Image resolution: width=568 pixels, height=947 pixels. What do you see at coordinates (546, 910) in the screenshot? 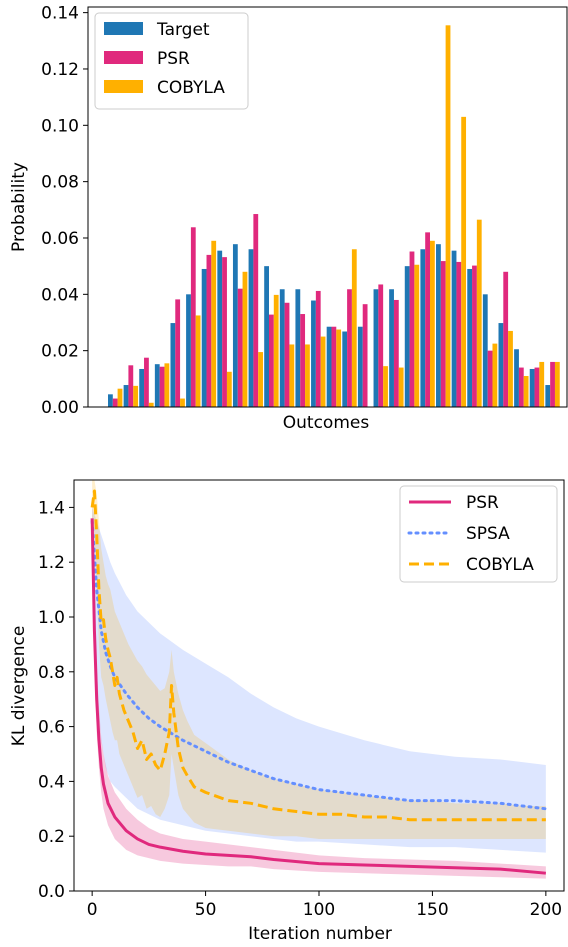
I see `x-tick-label: 200` at bounding box center [546, 910].